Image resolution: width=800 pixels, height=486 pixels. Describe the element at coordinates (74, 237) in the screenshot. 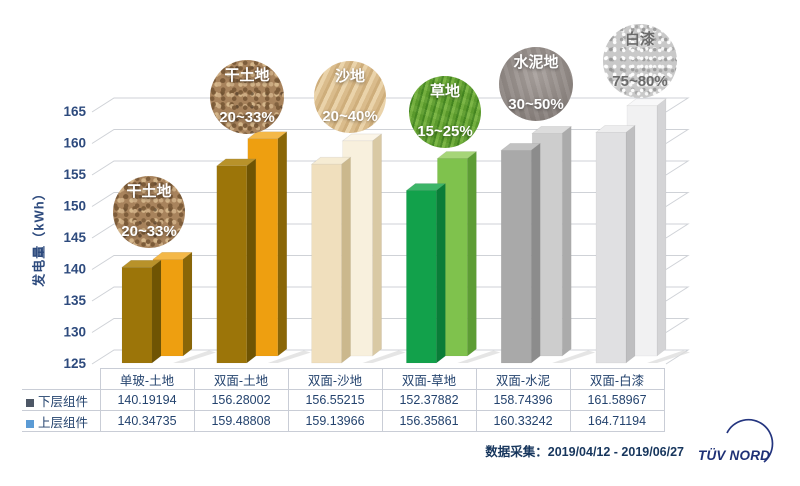

I see `y-tick-label: 145` at that location.